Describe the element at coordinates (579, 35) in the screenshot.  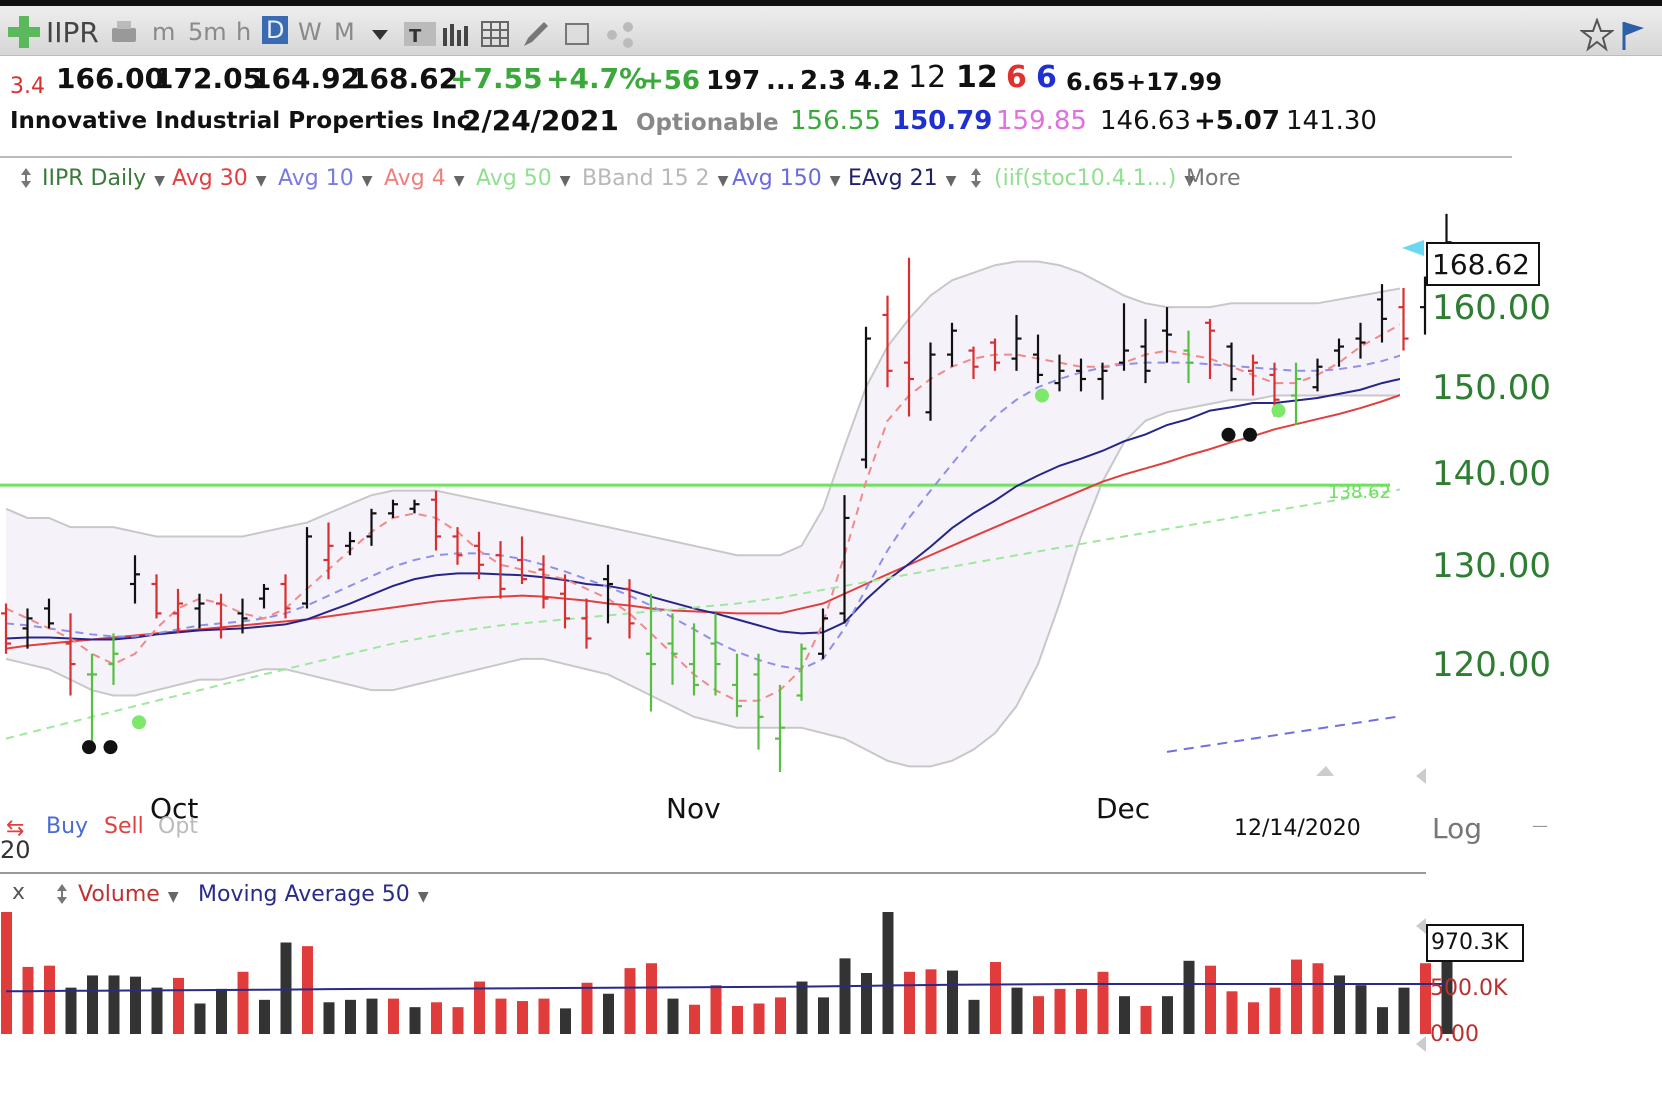
I see `notes-icon` at that location.